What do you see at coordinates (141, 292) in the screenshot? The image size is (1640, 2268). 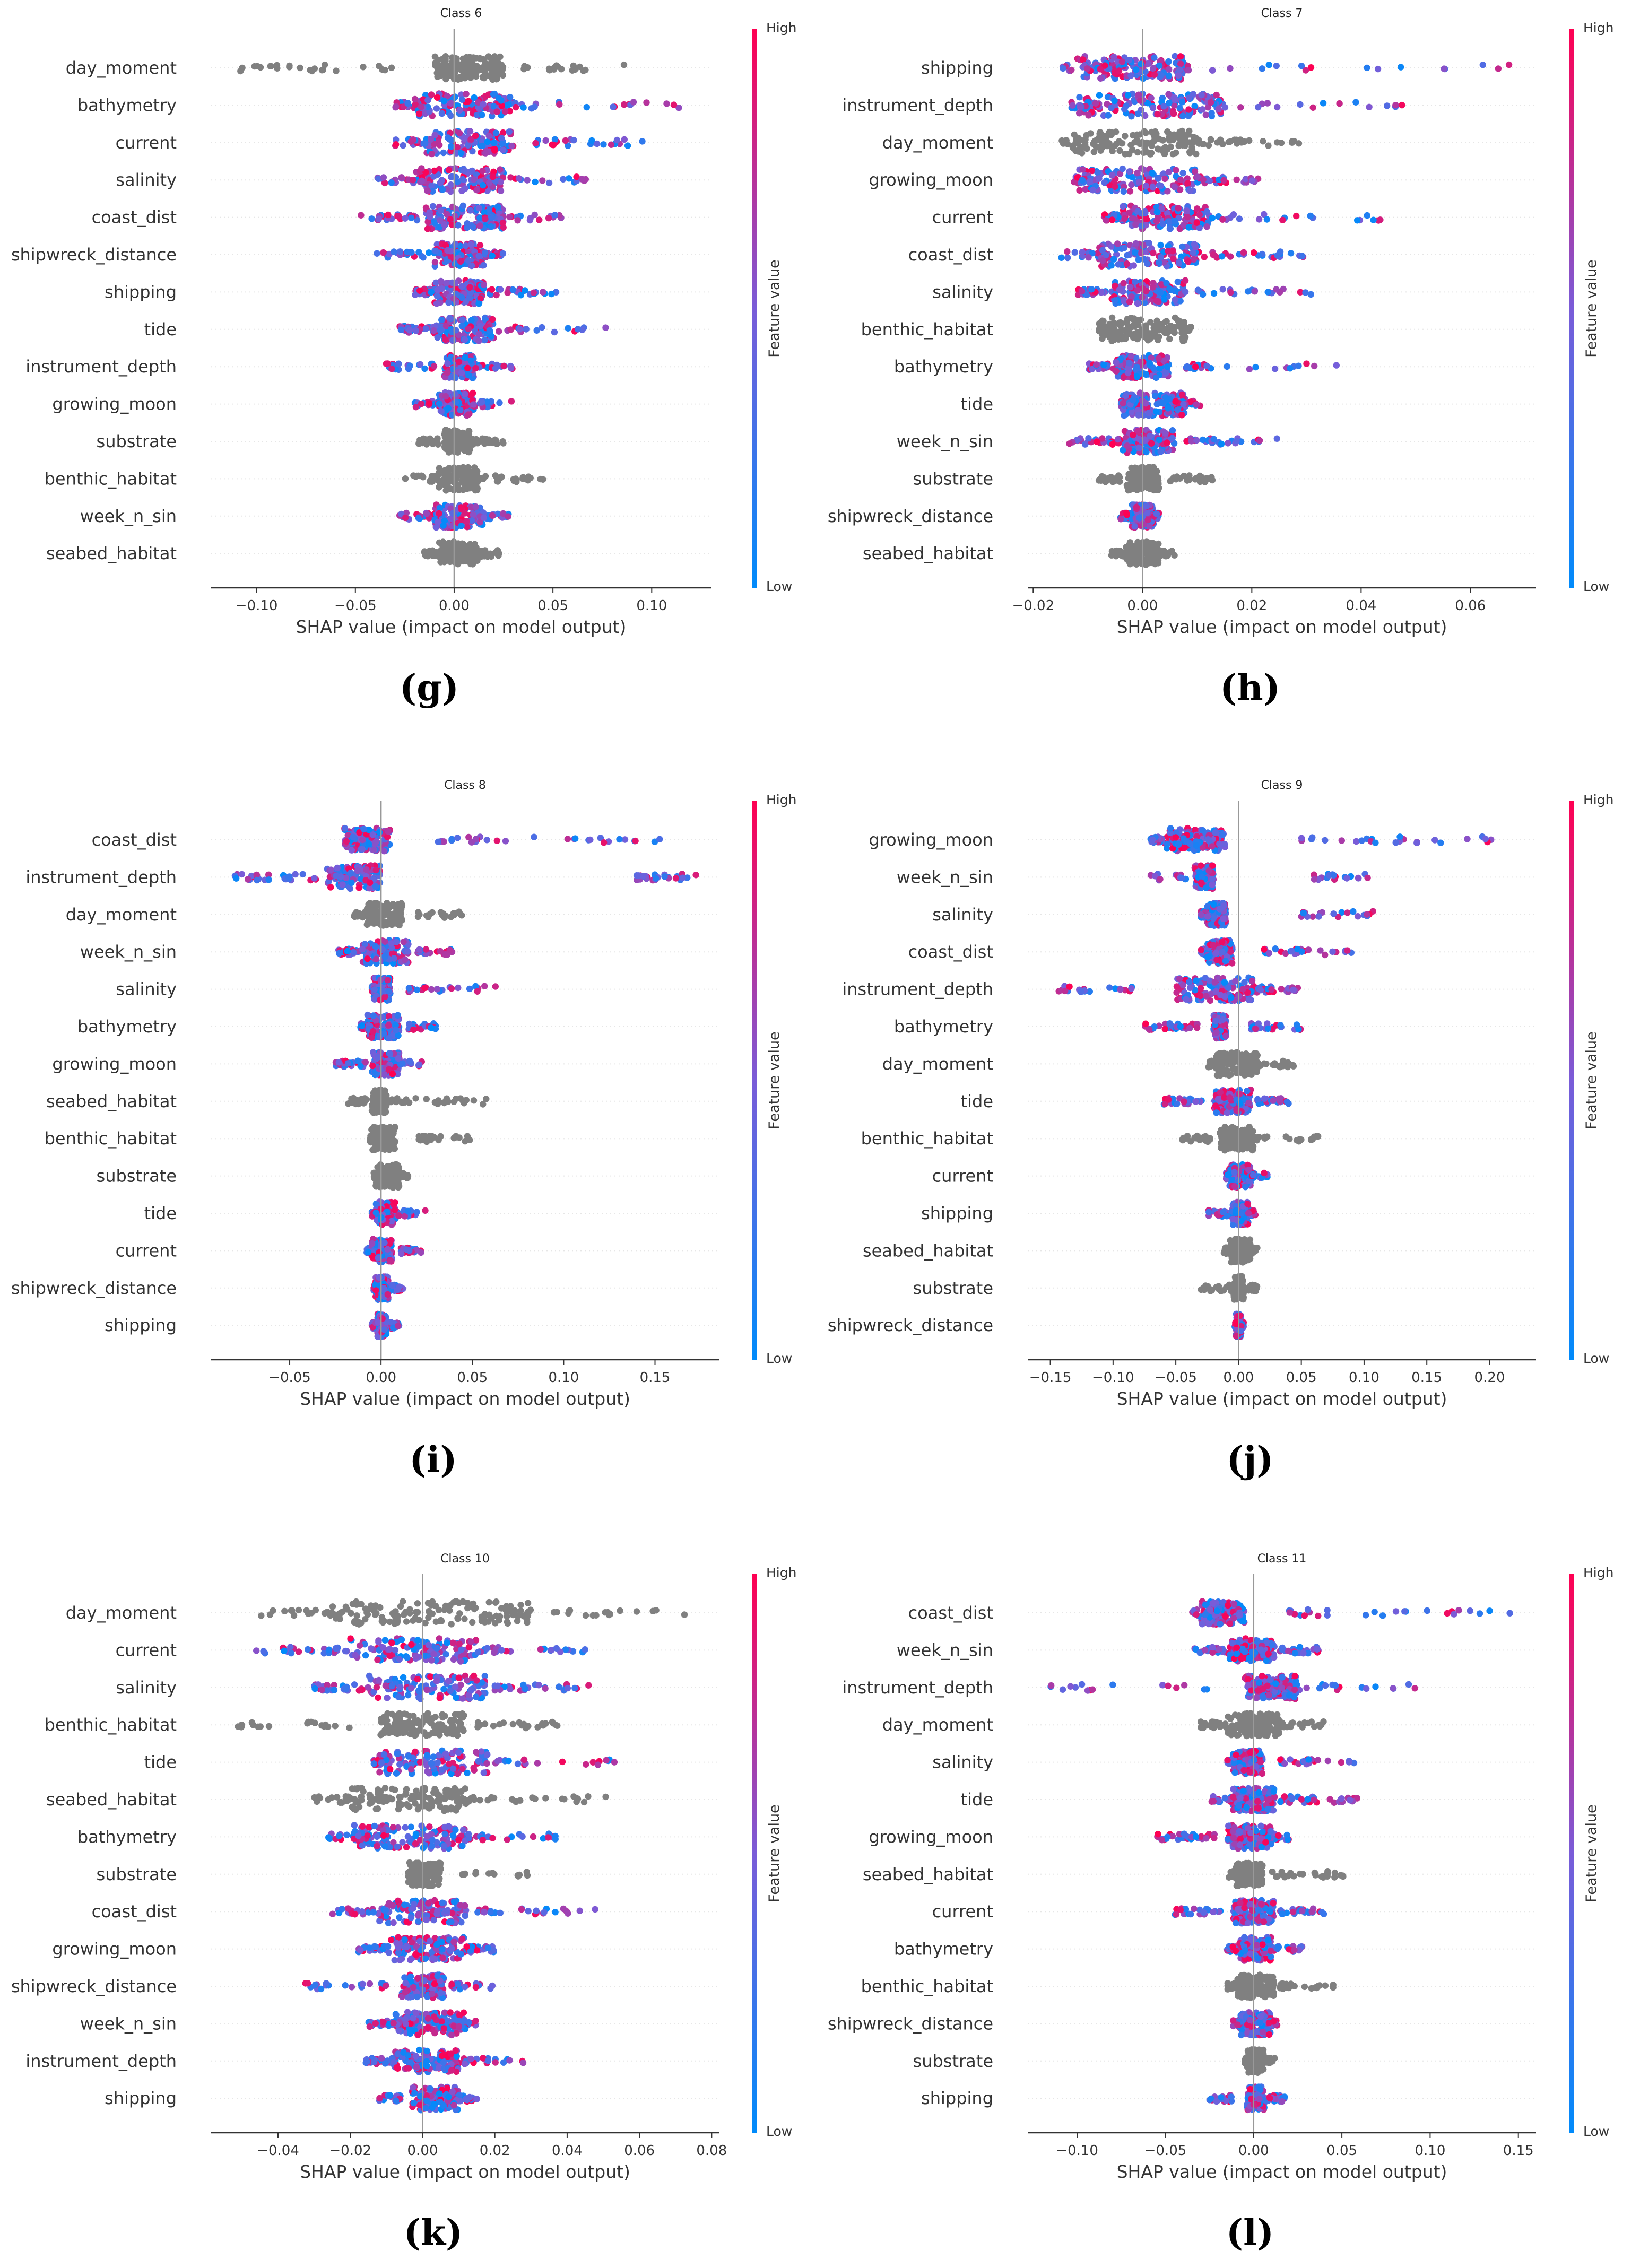 I see `feature-label: shipping` at bounding box center [141, 292].